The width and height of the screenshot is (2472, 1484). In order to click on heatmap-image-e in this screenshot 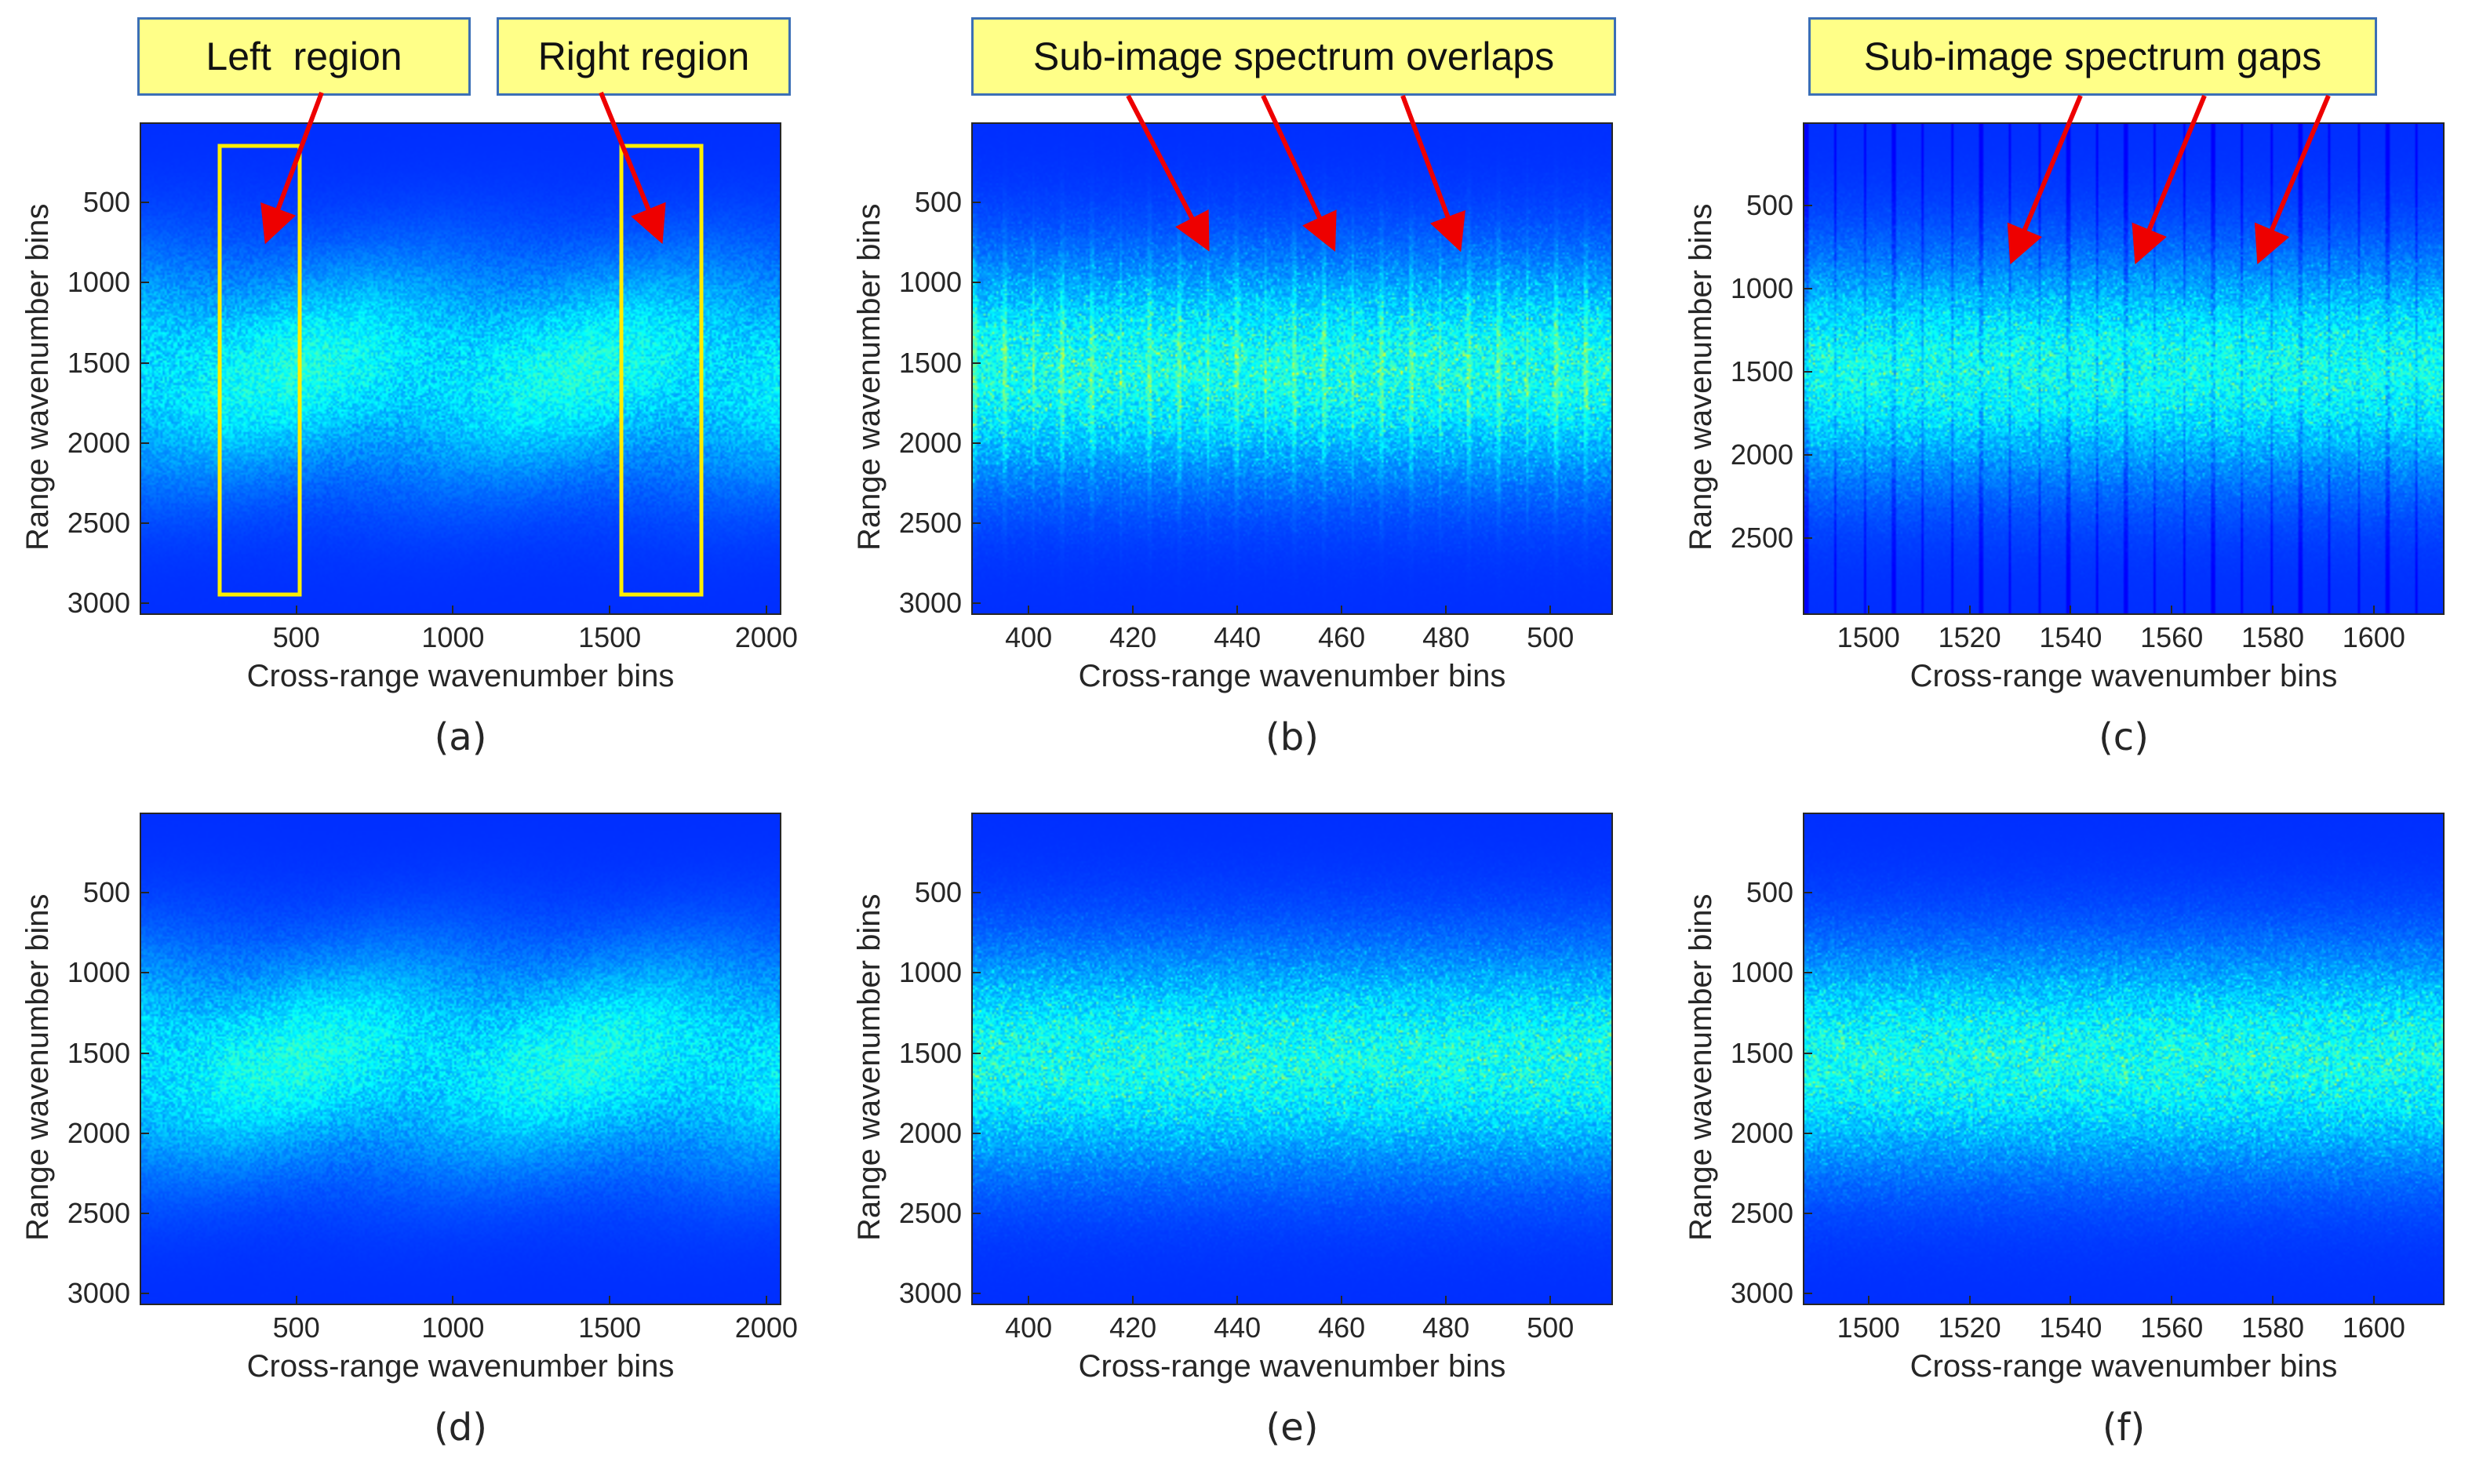, I will do `click(1292, 1059)`.